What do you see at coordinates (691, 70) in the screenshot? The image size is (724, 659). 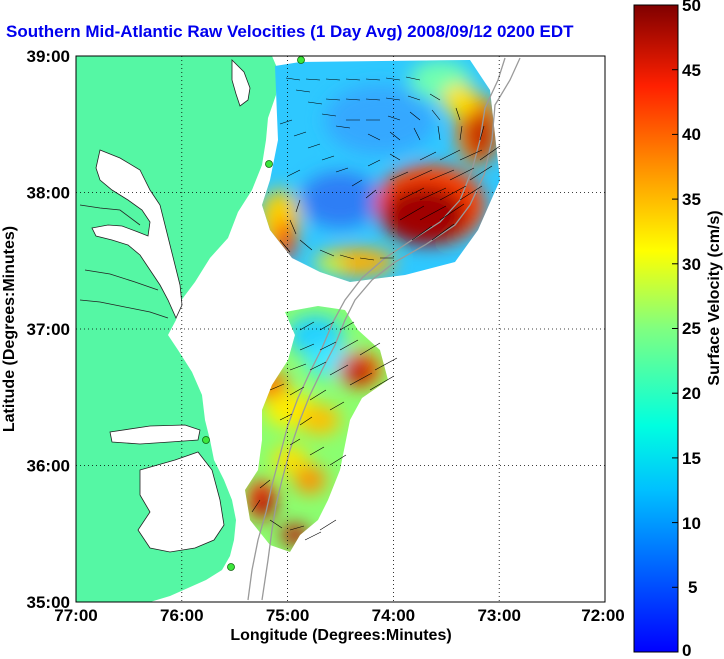 I see `colorbar-tick-label: 45` at bounding box center [691, 70].